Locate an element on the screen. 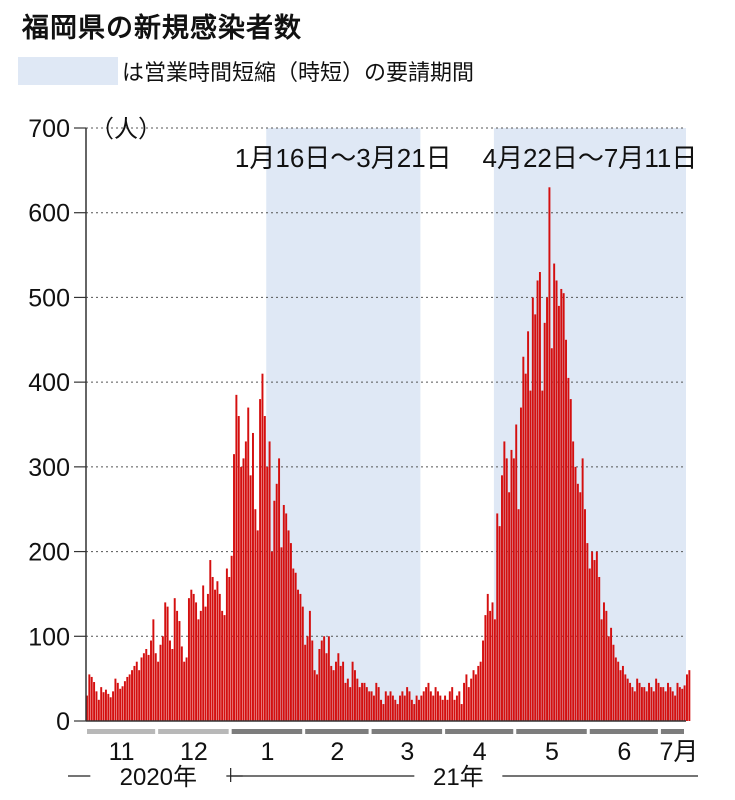  month-label-3: 1 is located at coordinates (267, 752).